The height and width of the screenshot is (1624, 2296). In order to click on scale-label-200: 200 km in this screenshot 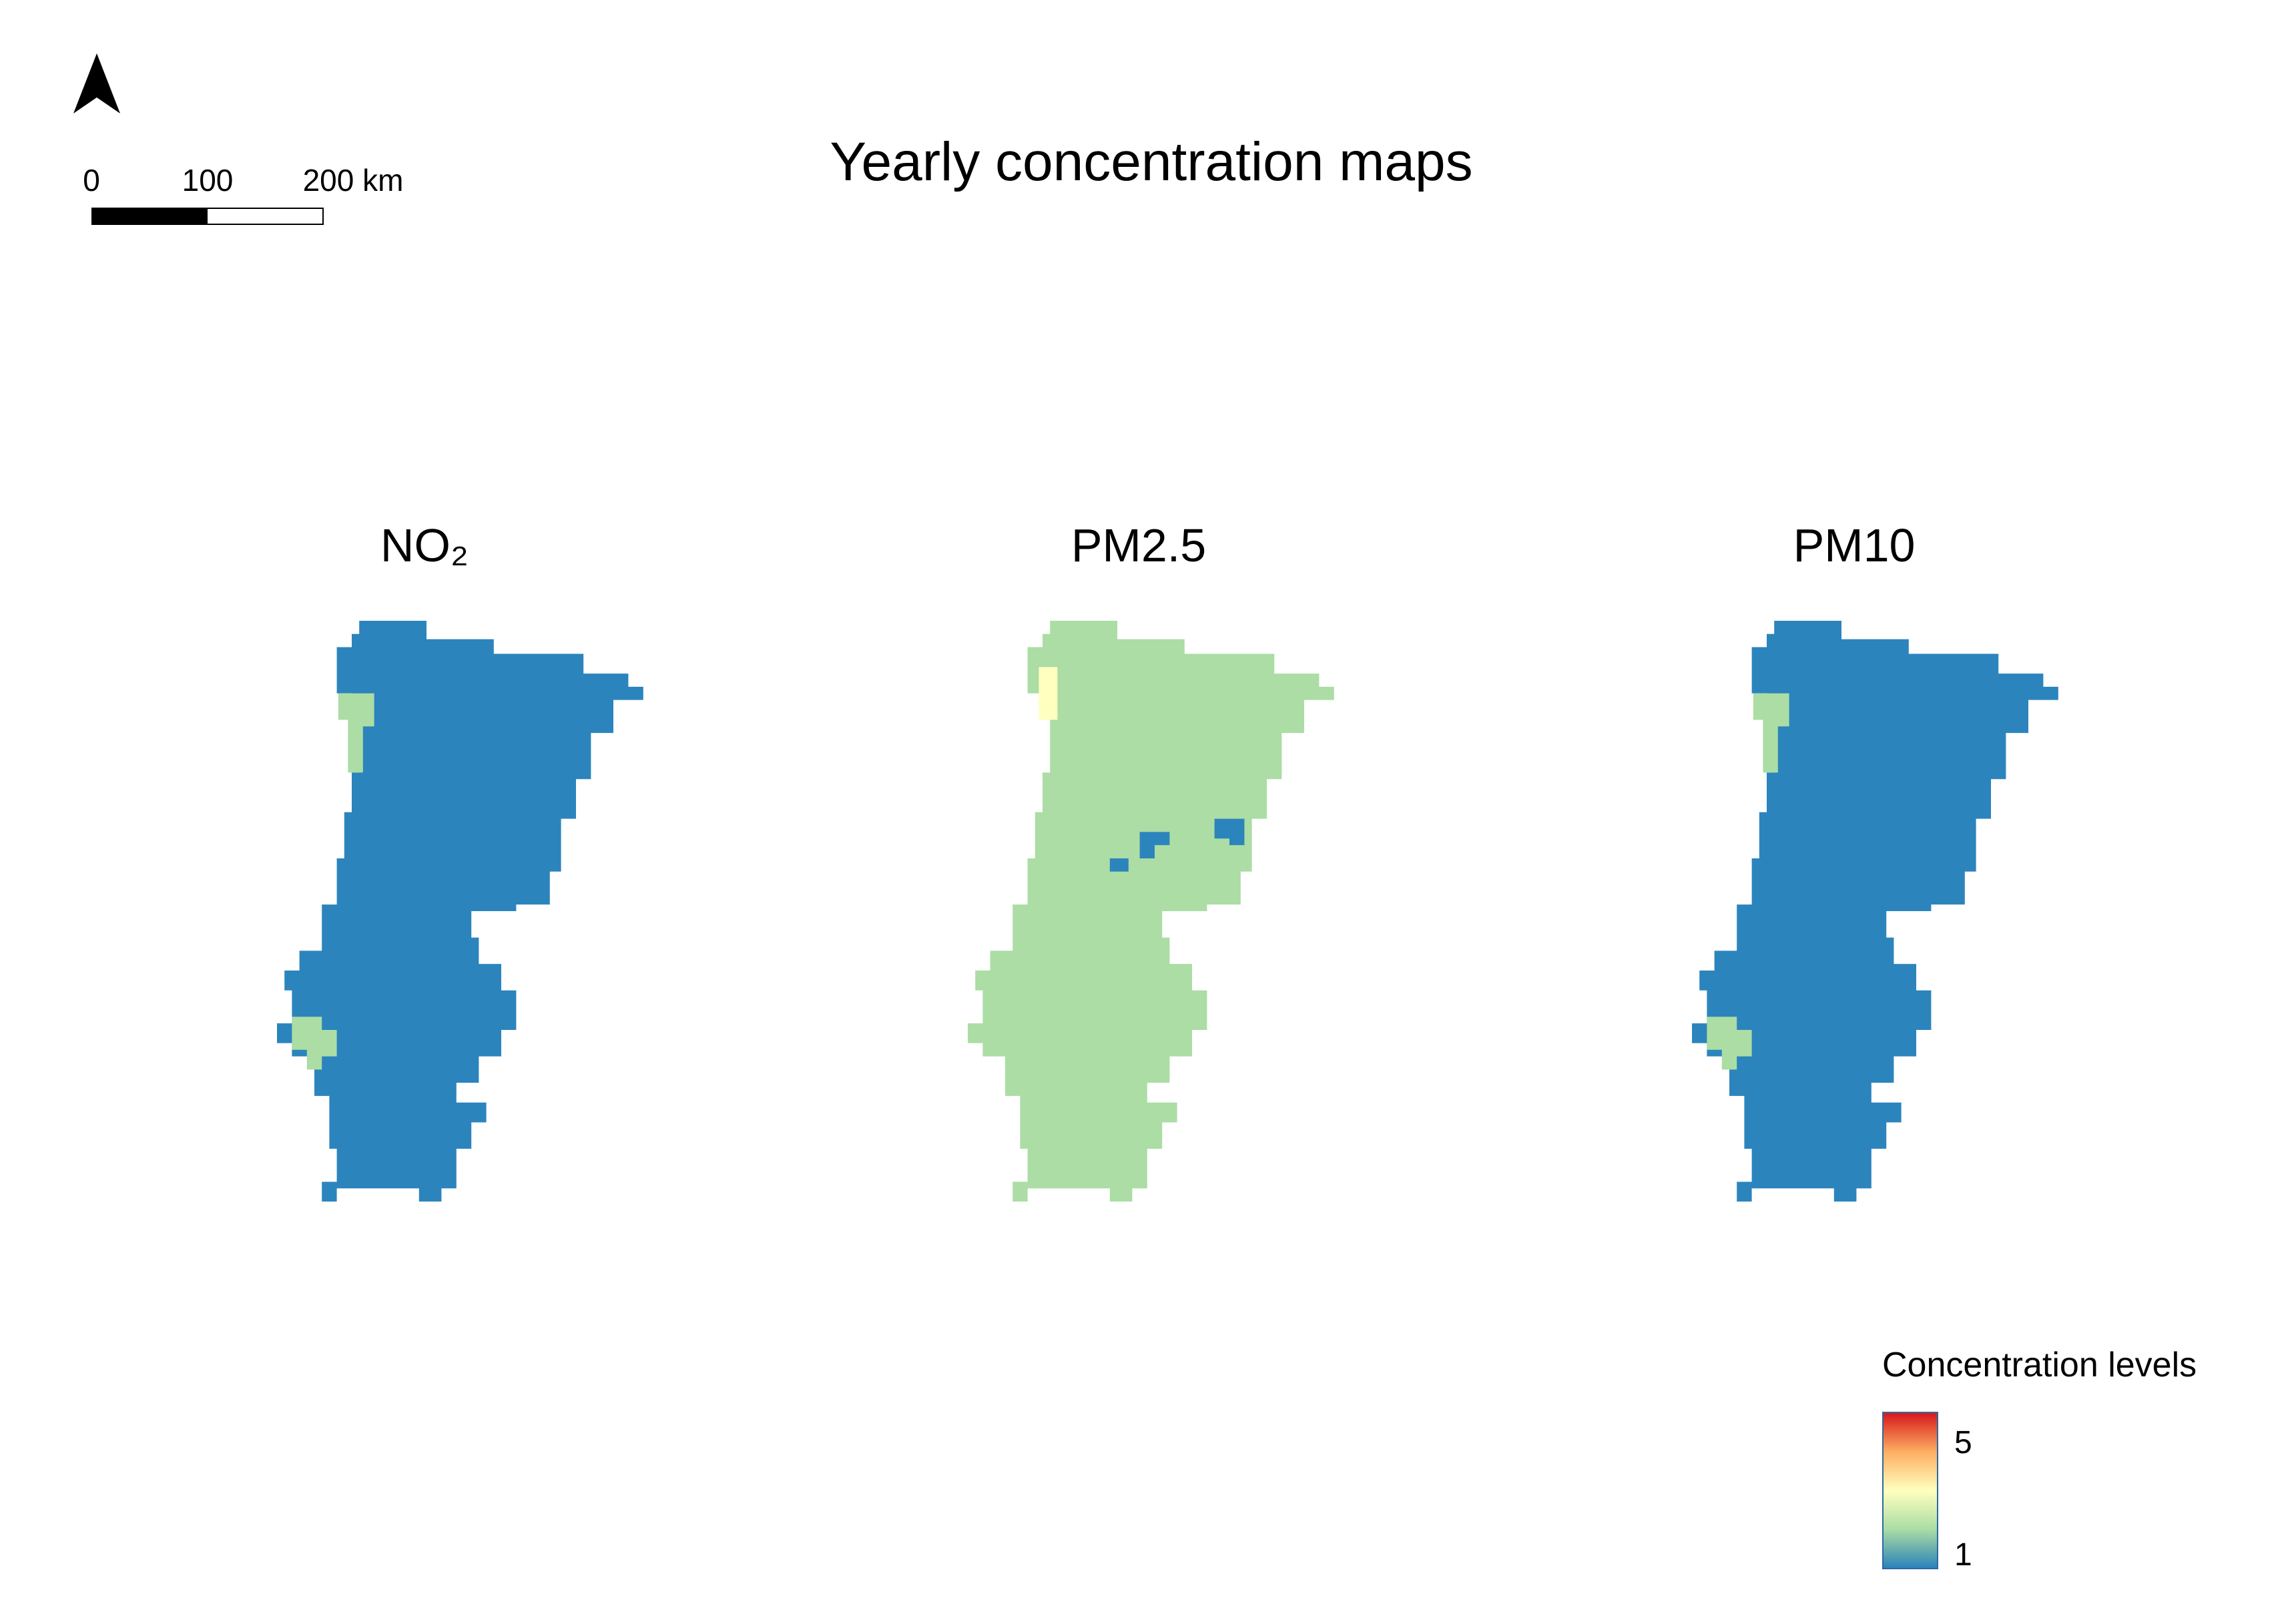, I will do `click(353, 180)`.